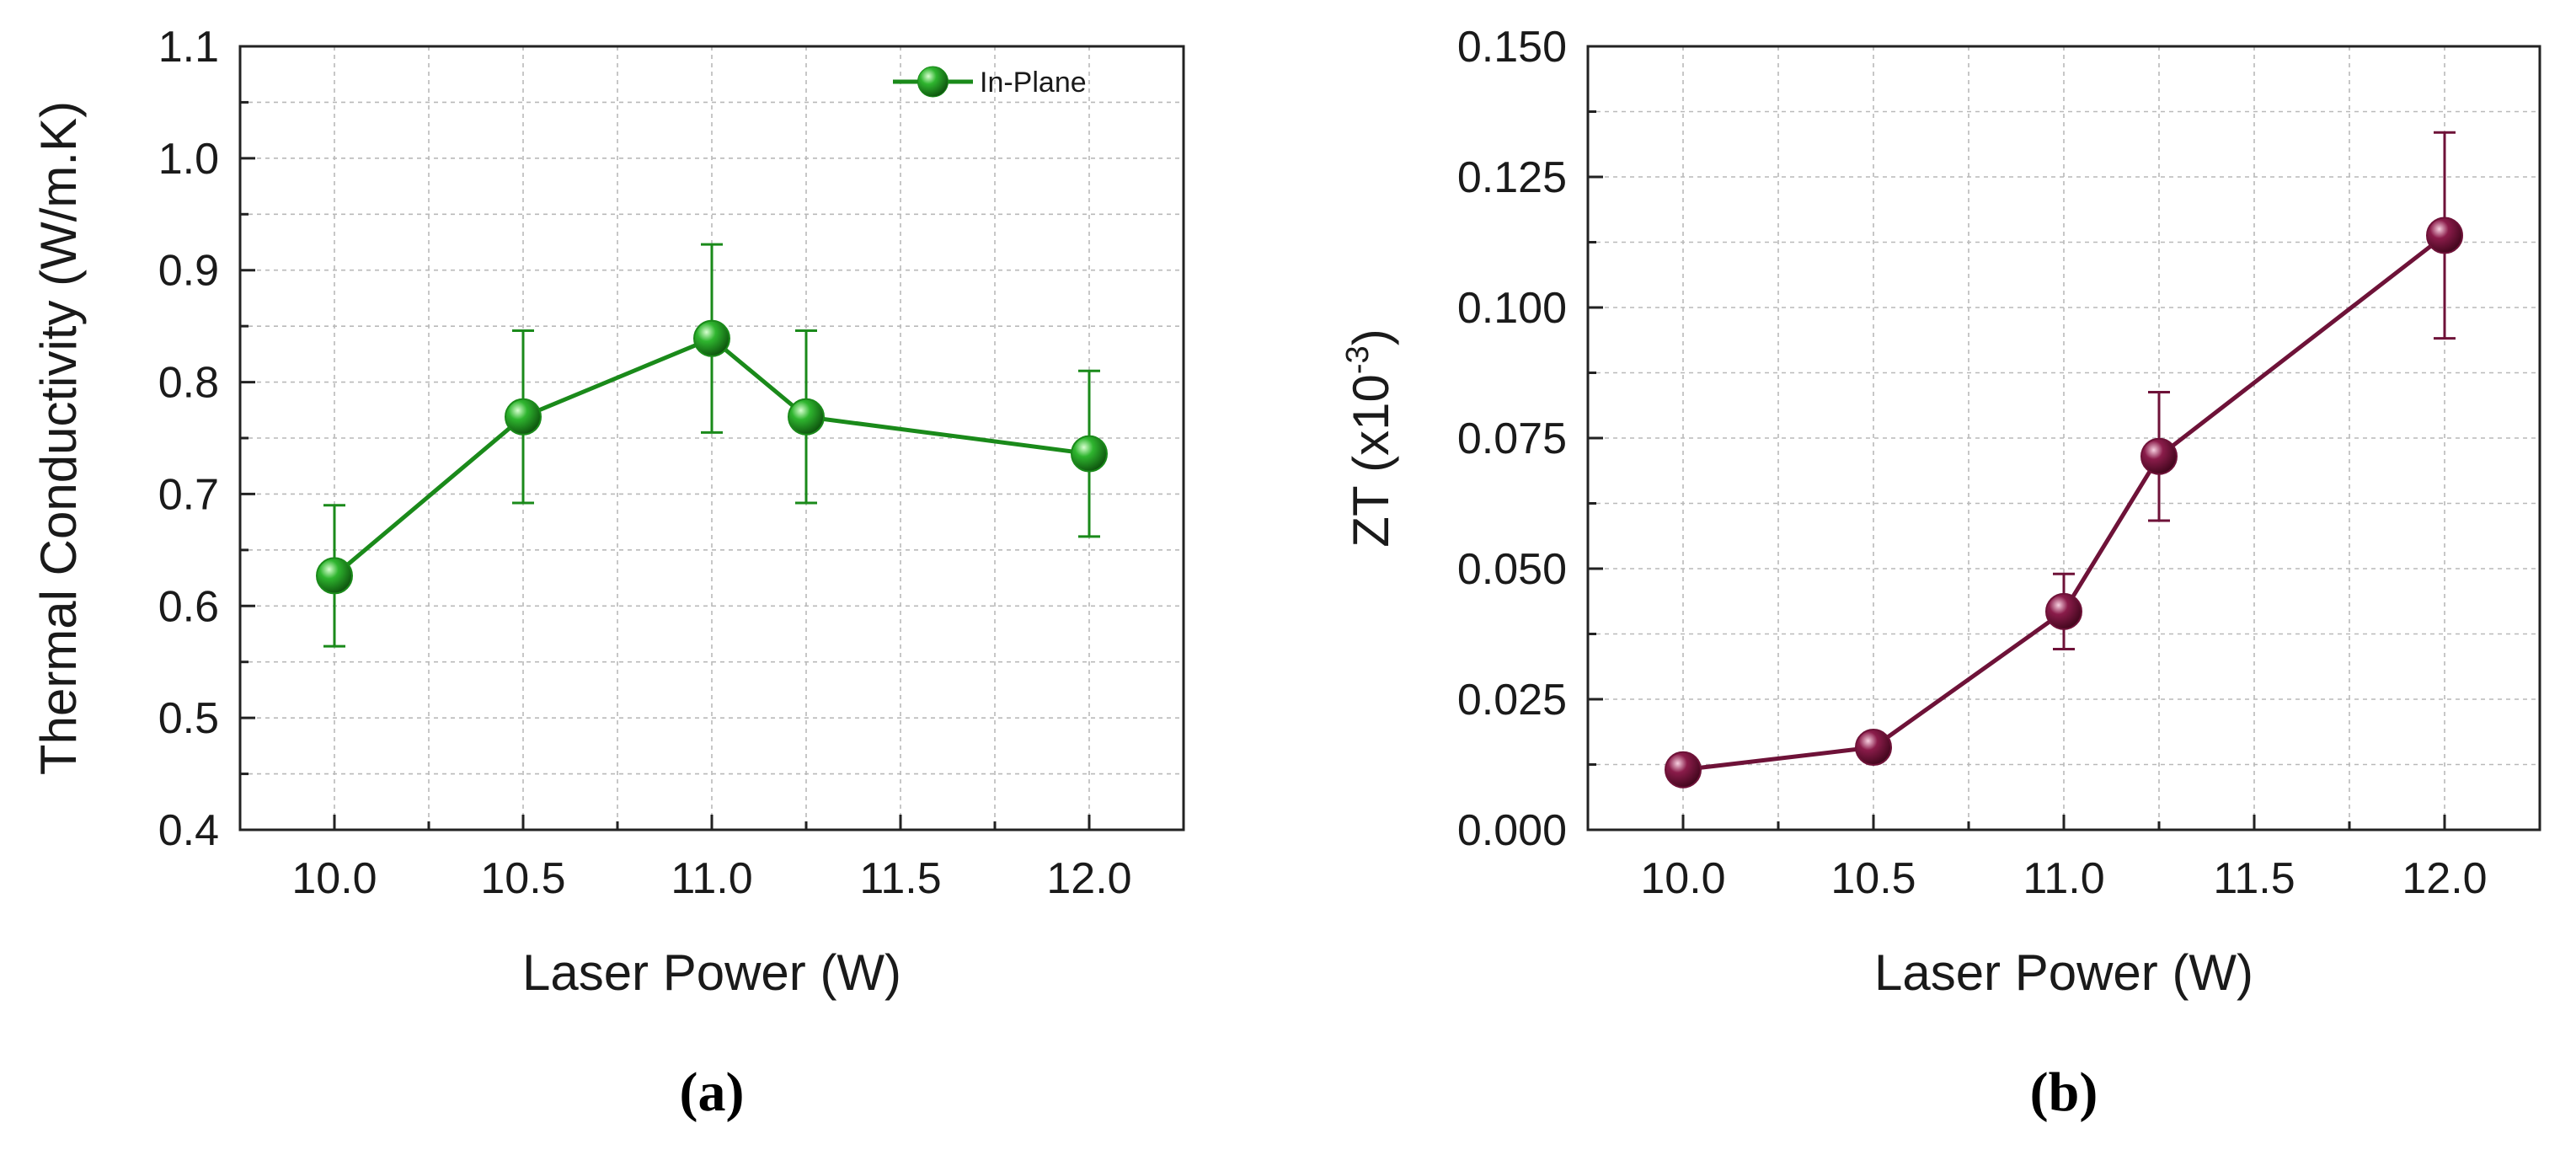 The image size is (2576, 1155). I want to click on panel-b-y-label-sup: -3, so click(1358, 360).